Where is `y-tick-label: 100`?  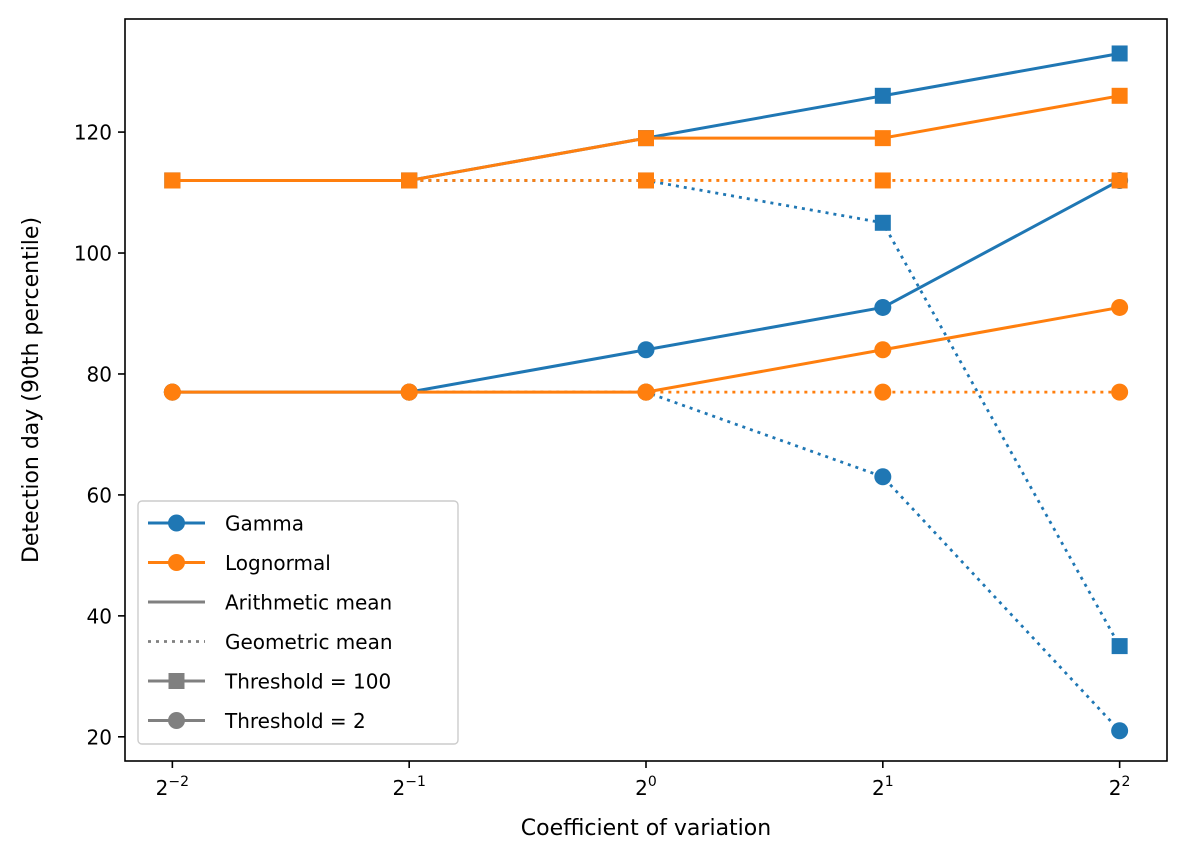 y-tick-label: 100 is located at coordinates (93, 254).